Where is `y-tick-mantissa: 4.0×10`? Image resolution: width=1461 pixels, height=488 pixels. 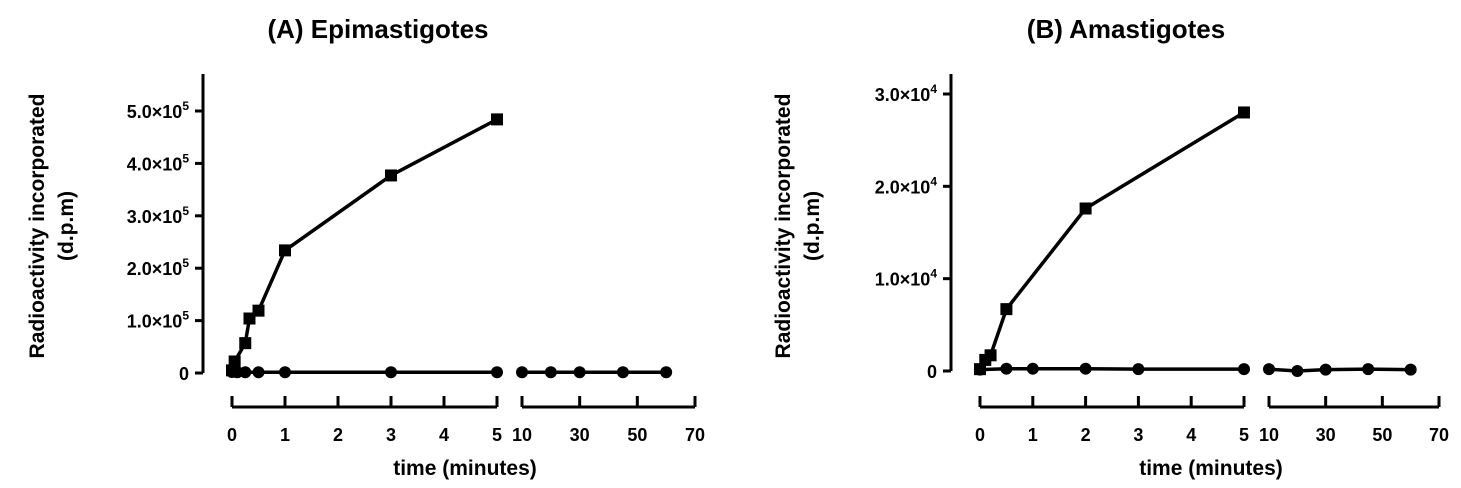 y-tick-mantissa: 4.0×10 is located at coordinates (155, 164).